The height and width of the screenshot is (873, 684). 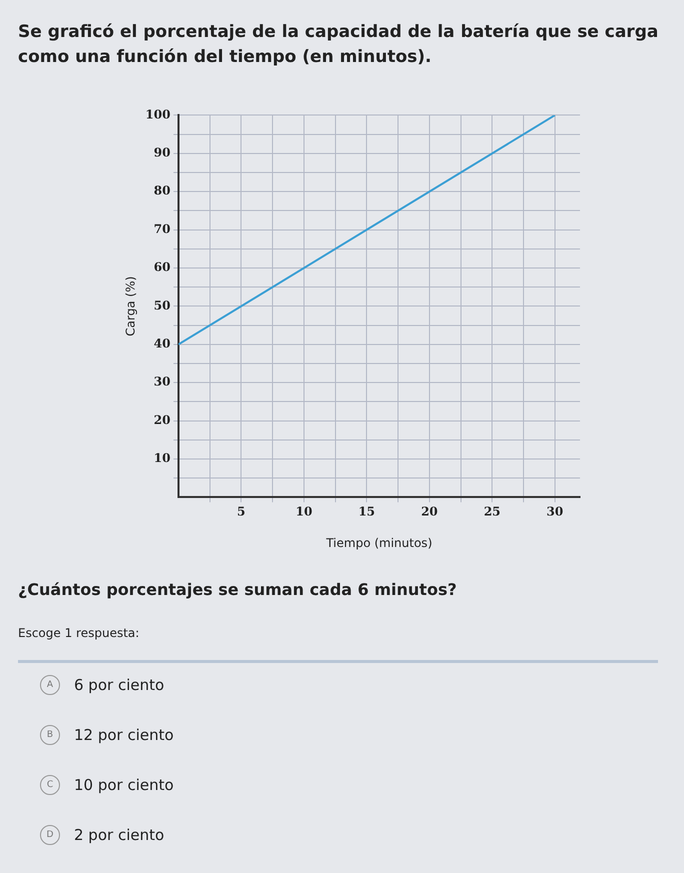 What do you see at coordinates (429, 511) in the screenshot?
I see `x-tick-label: 20` at bounding box center [429, 511].